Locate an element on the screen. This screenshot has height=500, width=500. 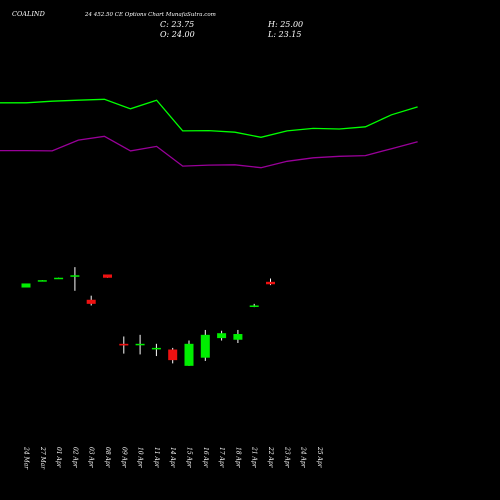
indicator-lines is located at coordinates (209, 133).